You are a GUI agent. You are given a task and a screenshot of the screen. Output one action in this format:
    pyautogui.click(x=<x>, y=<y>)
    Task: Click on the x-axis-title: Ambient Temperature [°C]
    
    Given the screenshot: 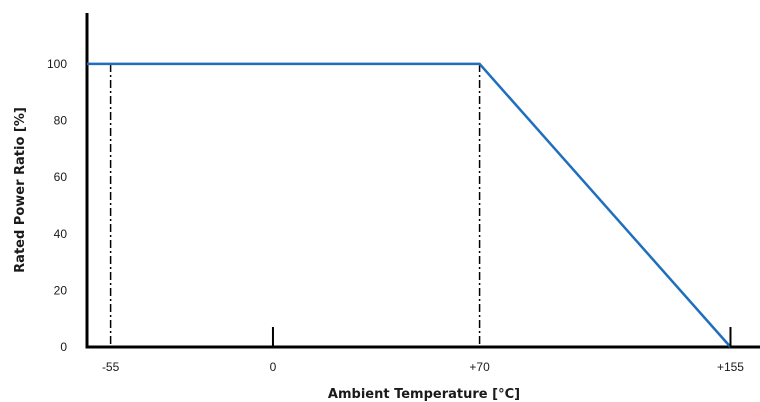 What is the action you would take?
    pyautogui.click(x=424, y=394)
    